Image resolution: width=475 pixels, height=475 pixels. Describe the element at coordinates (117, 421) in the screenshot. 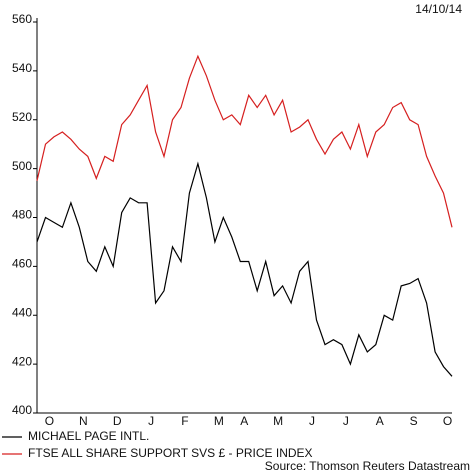

I see `x-tick-label: D` at that location.